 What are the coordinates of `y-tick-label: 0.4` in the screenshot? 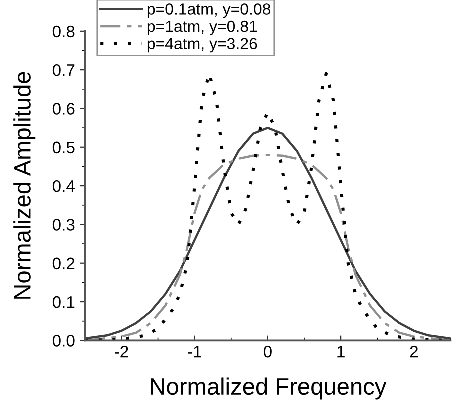 It's located at (63, 186).